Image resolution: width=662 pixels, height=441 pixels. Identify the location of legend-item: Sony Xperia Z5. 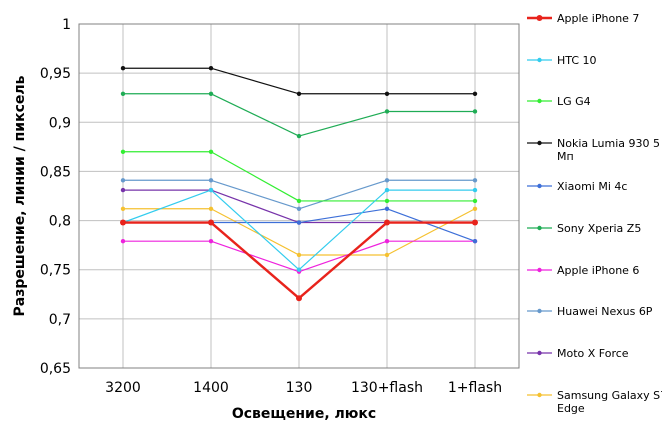
(584, 228).